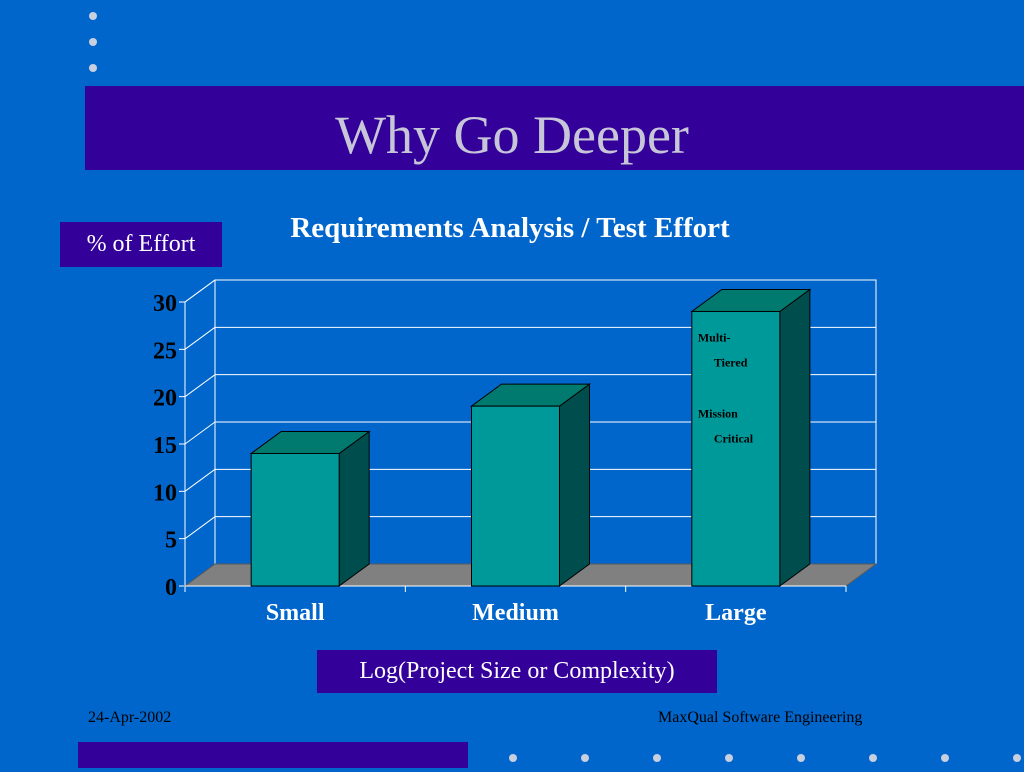 This screenshot has height=772, width=1024. I want to click on footer-org: MaxQual Software Engineering, so click(760, 717).